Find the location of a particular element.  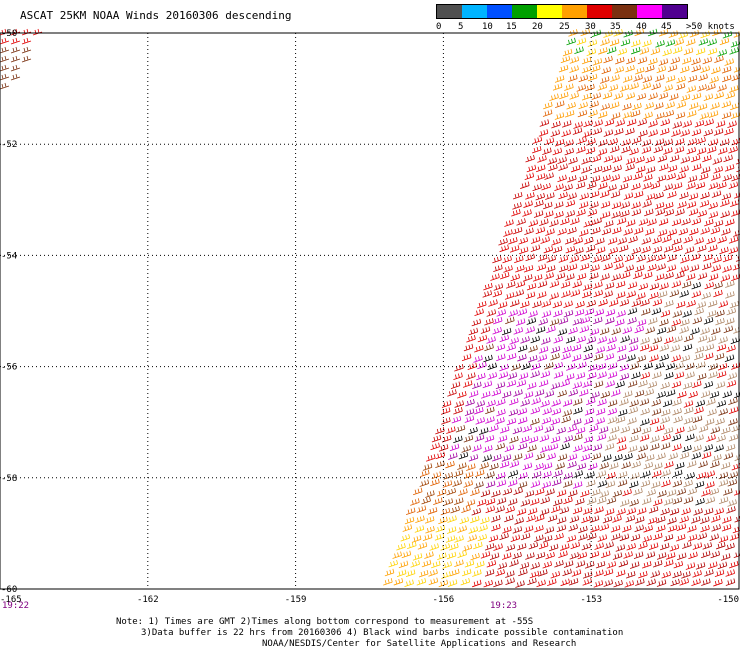

legend-swatch is located at coordinates (649, 11).